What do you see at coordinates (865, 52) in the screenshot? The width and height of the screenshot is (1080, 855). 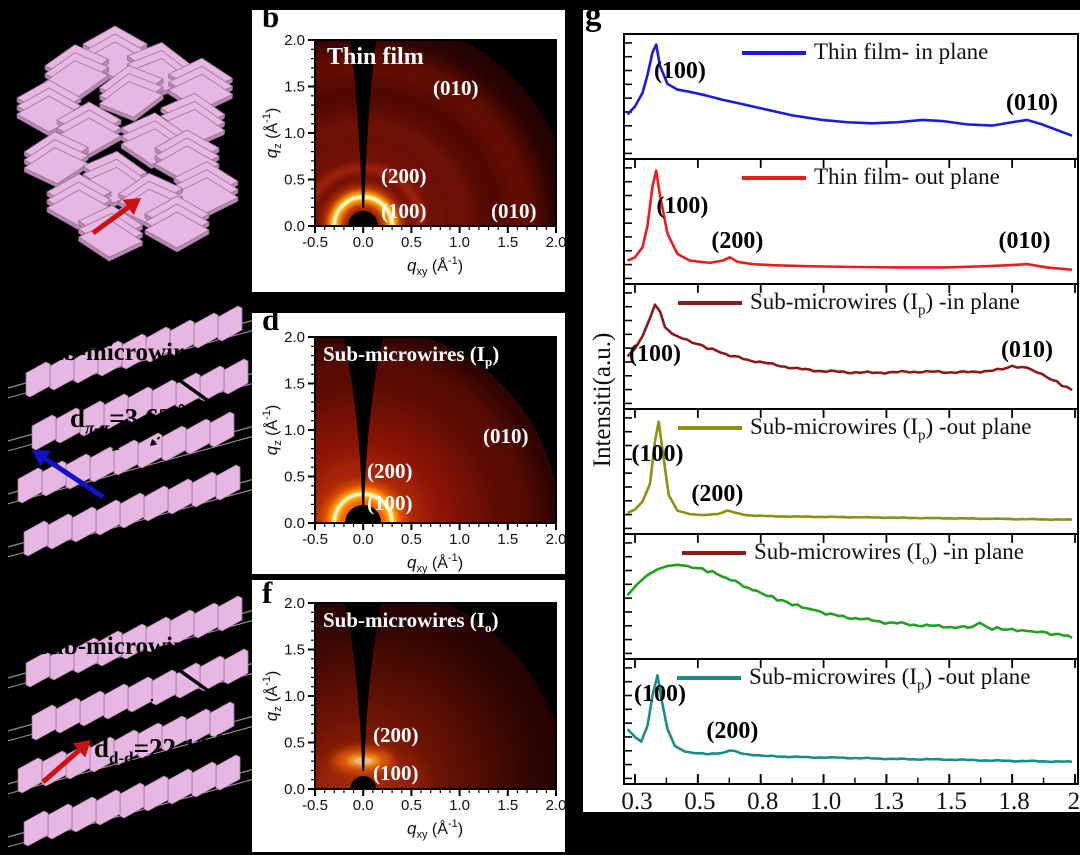 I see `legend: Thin film- in plane` at bounding box center [865, 52].